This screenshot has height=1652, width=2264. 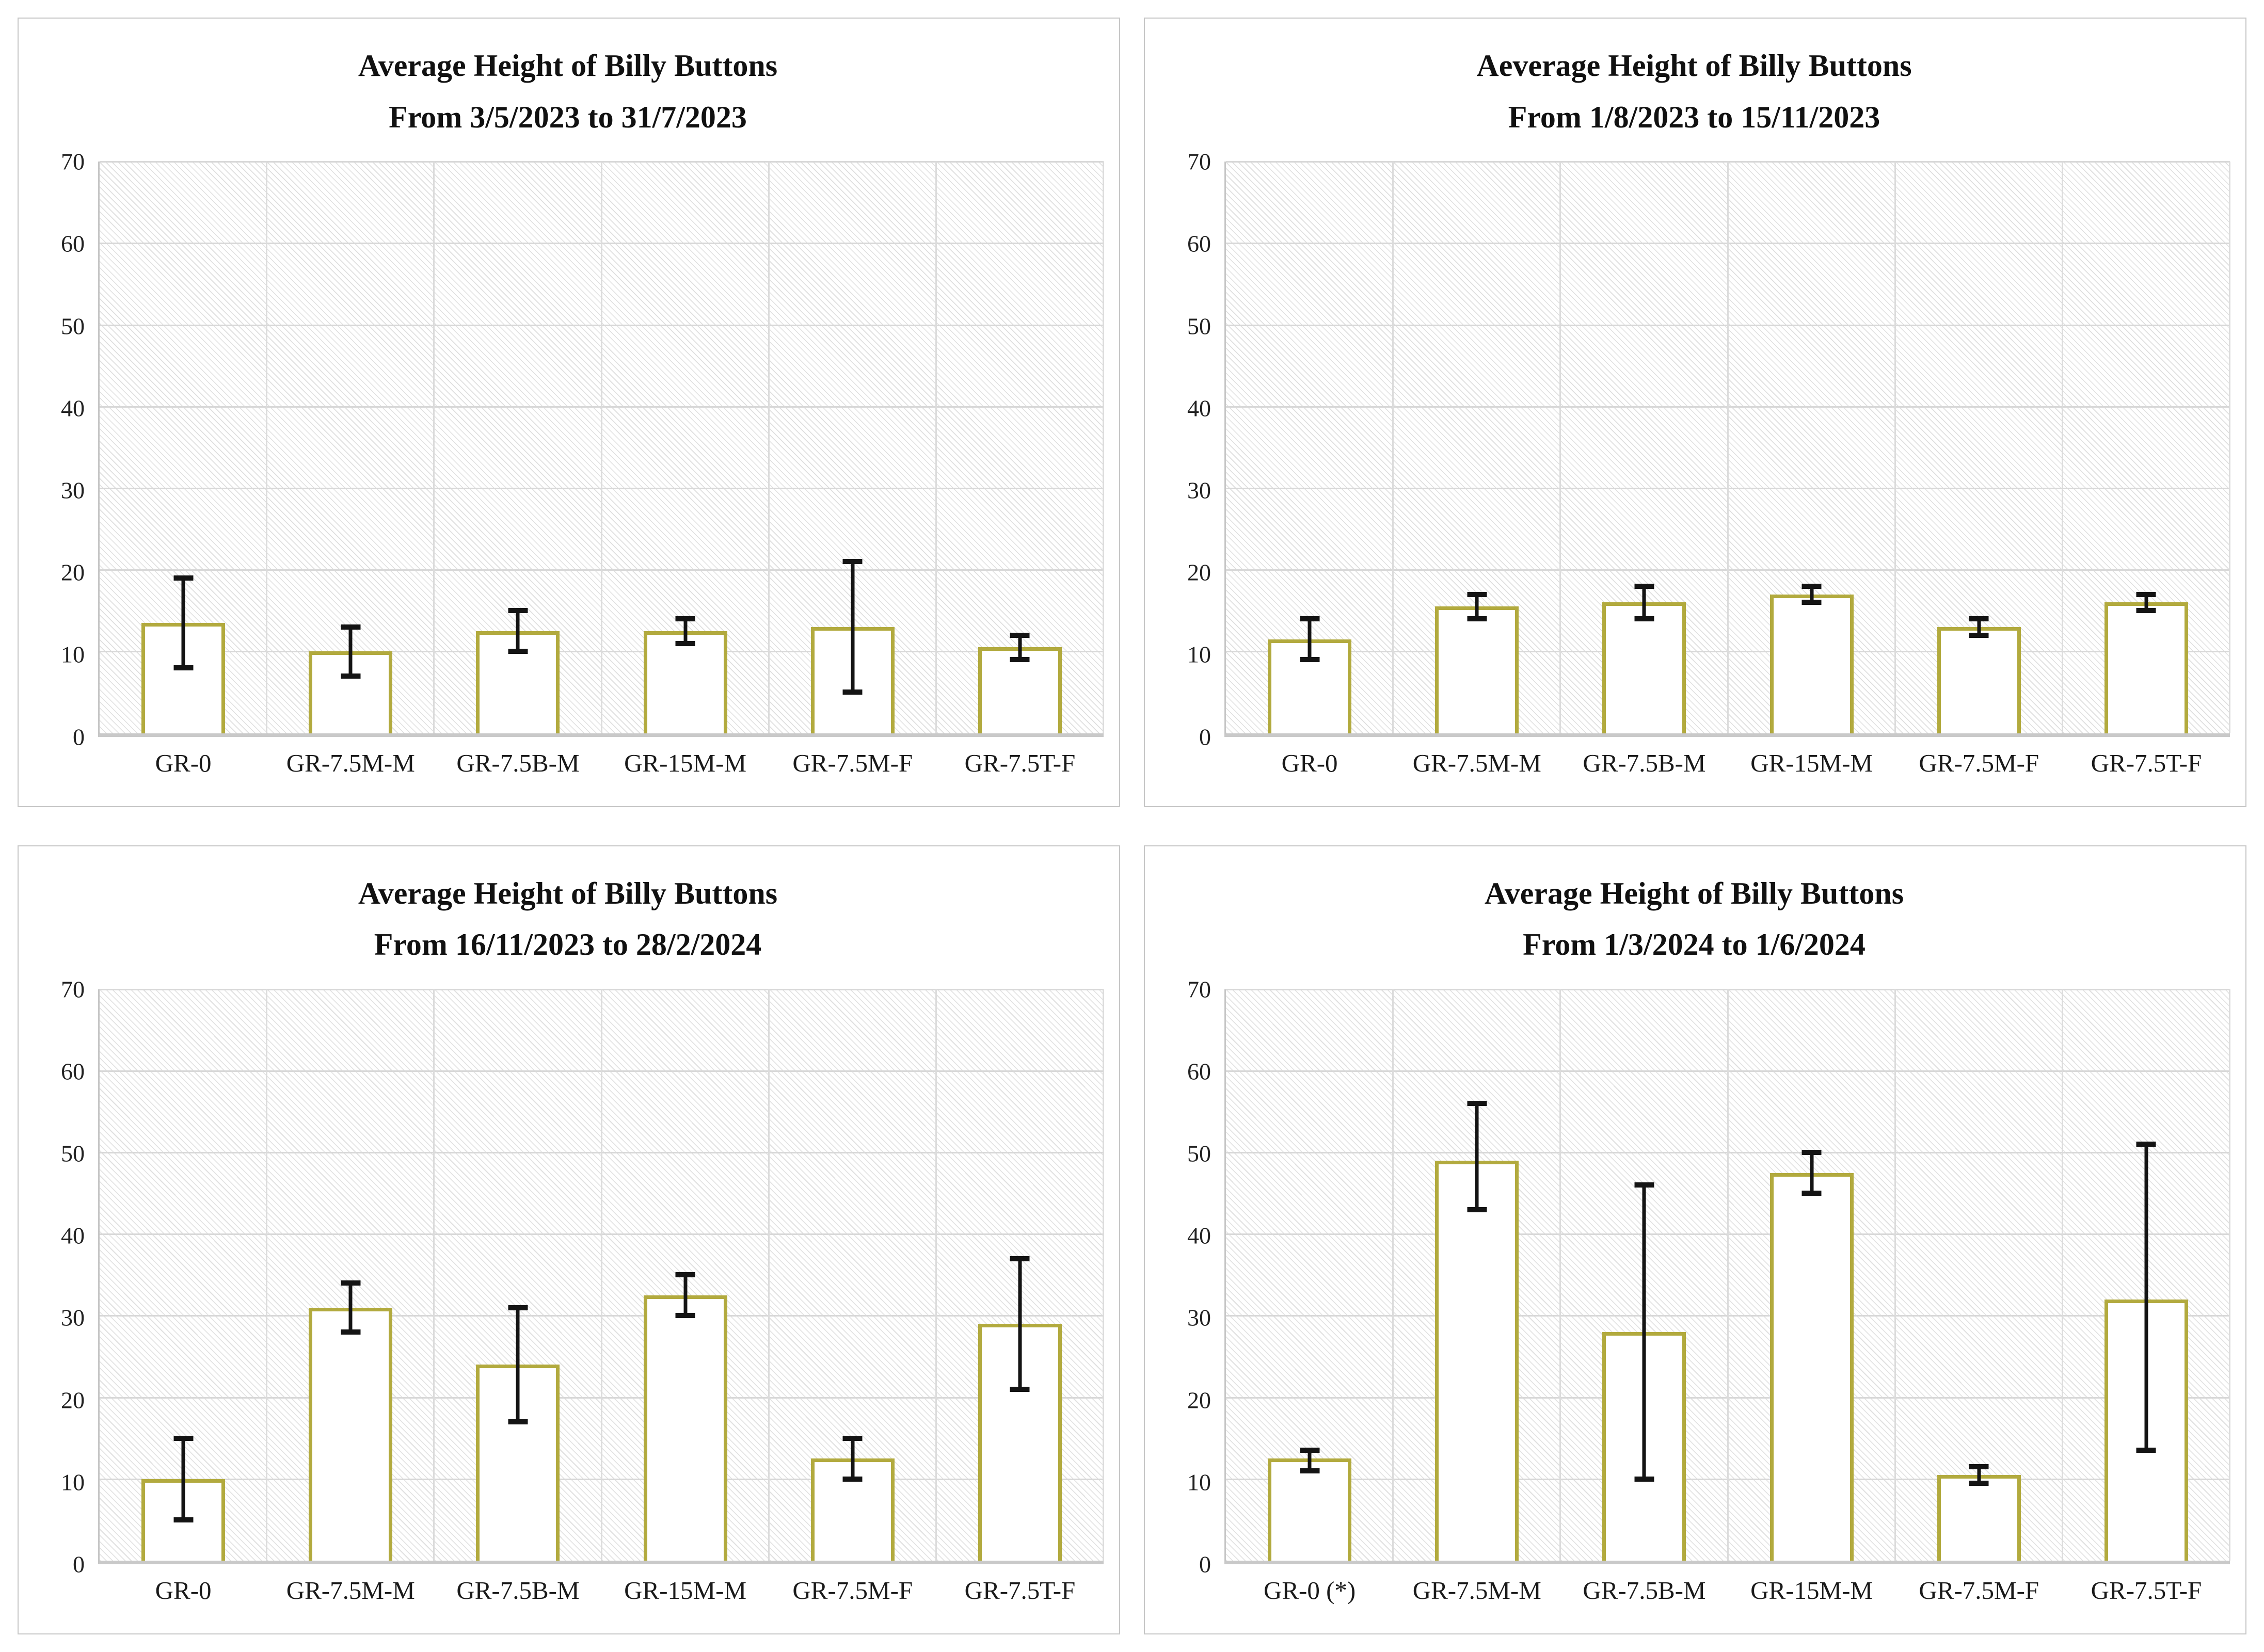 I want to click on bar-GR-0 (*), so click(x=1310, y=1509).